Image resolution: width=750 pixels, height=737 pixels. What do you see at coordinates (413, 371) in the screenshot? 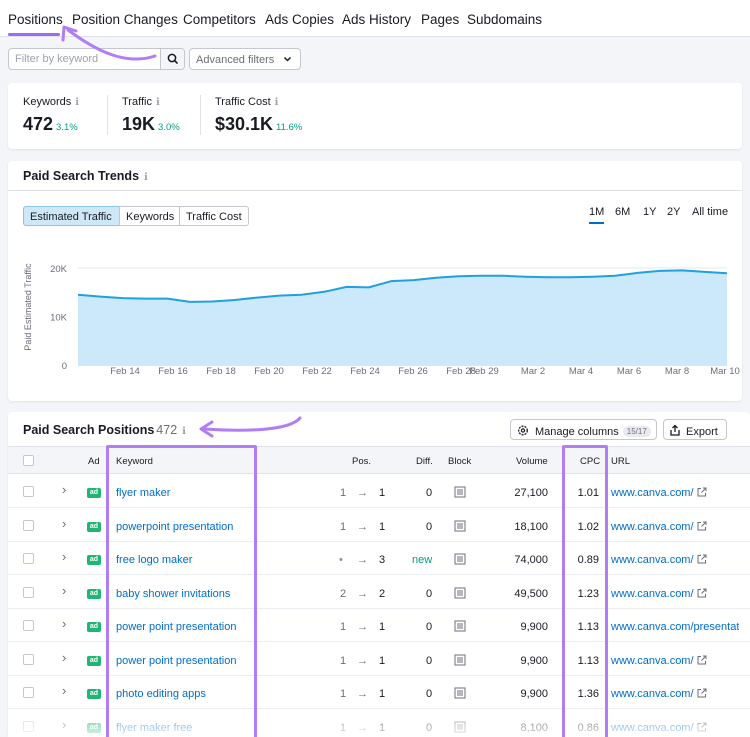
I see `x-tick-label: Feb 26` at bounding box center [413, 371].